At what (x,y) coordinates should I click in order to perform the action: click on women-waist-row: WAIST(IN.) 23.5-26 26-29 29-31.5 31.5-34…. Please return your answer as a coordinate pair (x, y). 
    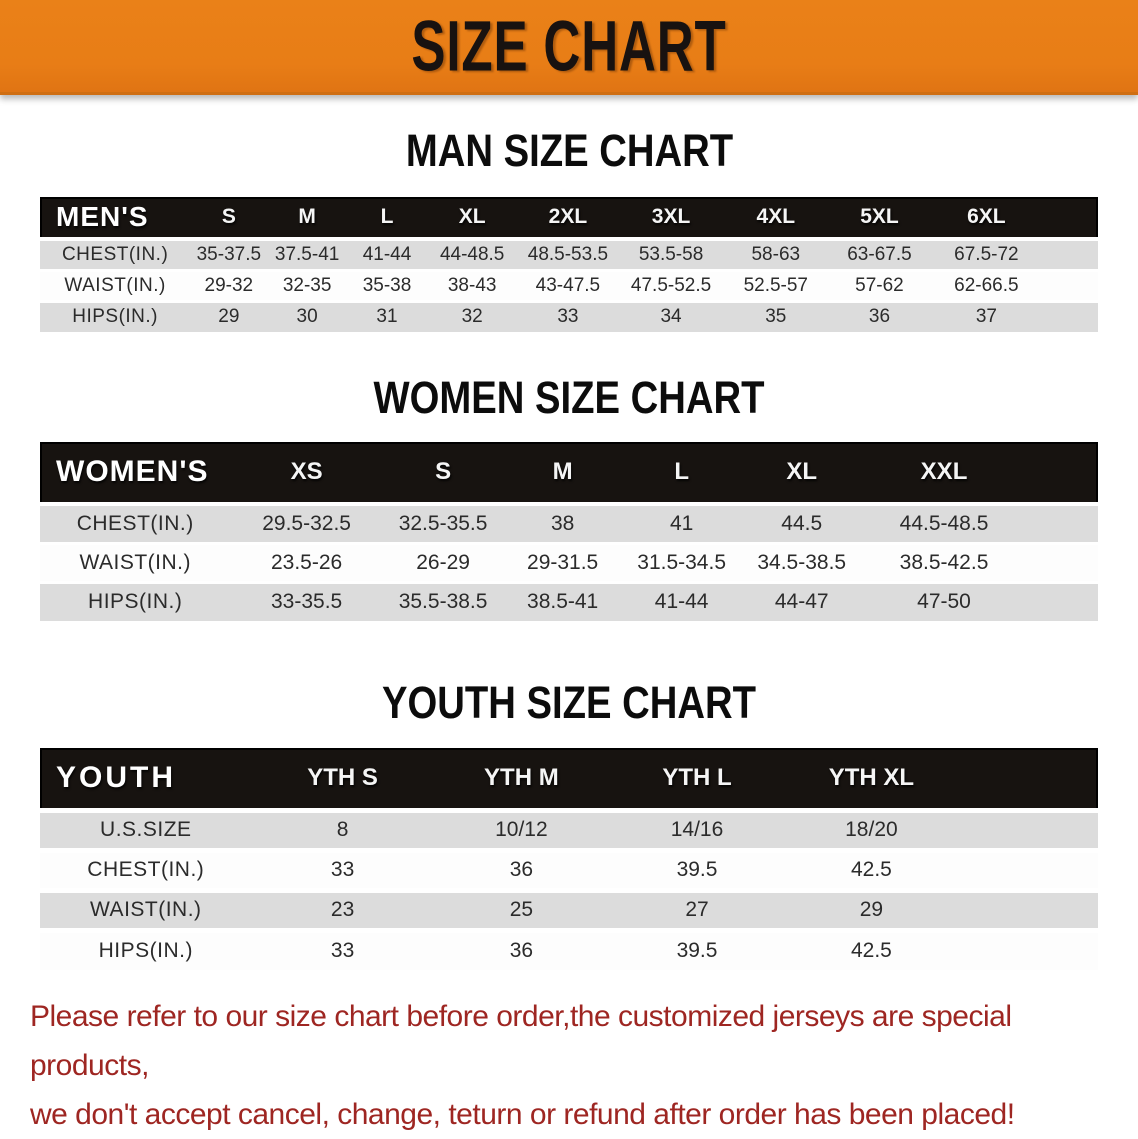
    Looking at the image, I should click on (569, 562).